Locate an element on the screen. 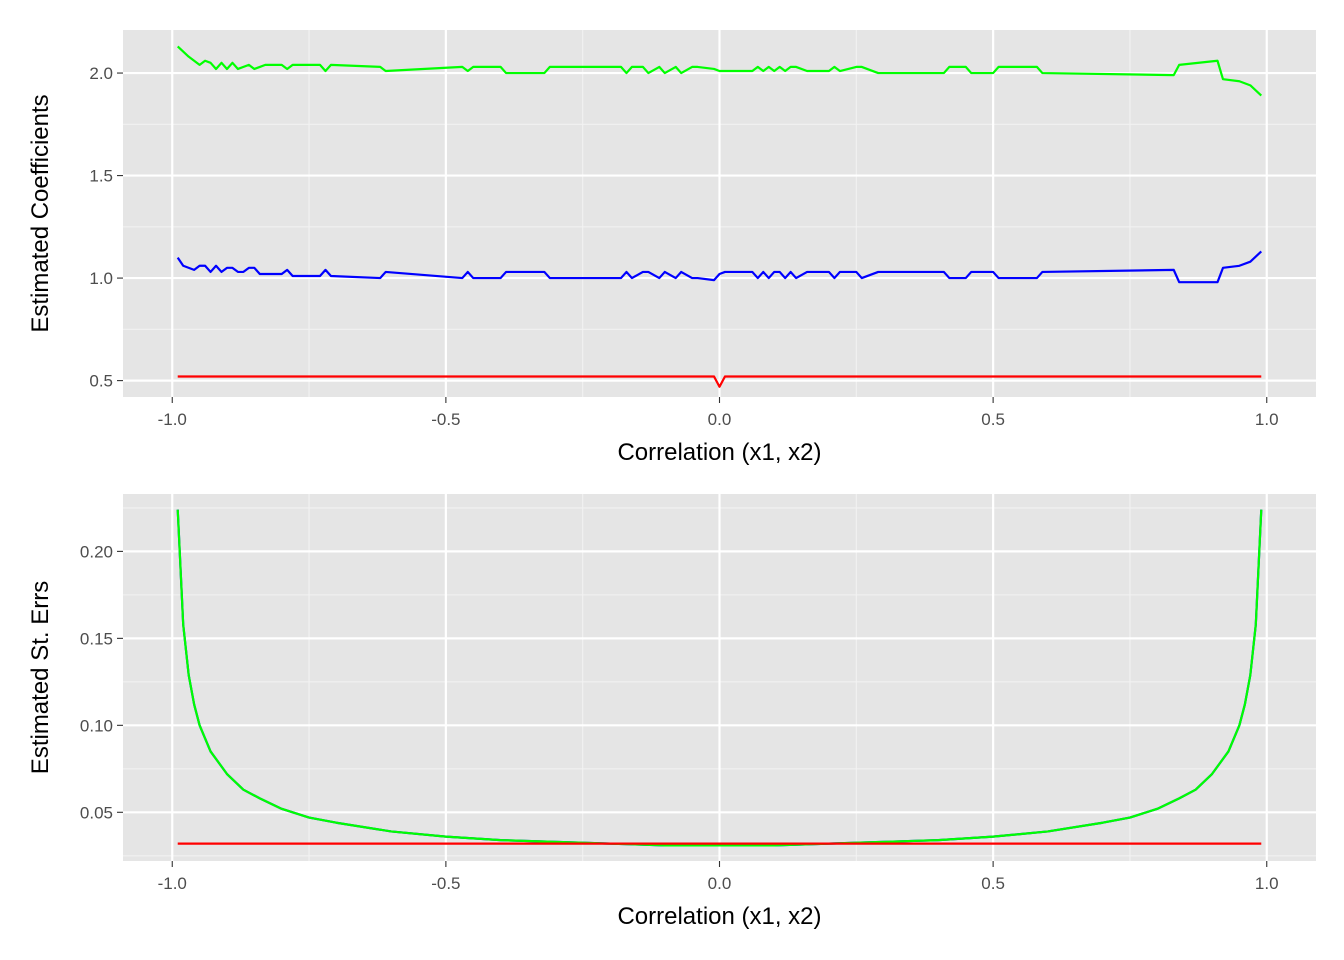  coefficients-x-tick-label: 0.5 is located at coordinates (993, 419).